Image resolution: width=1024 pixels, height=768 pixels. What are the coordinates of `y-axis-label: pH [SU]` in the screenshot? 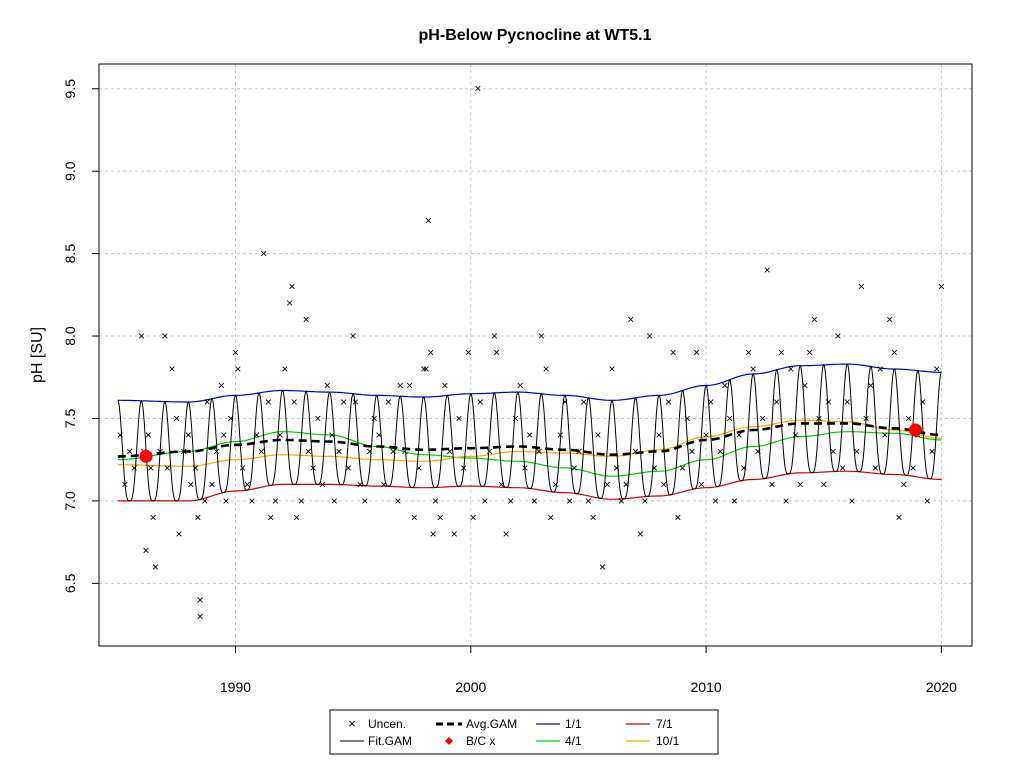 It's located at (37, 355).